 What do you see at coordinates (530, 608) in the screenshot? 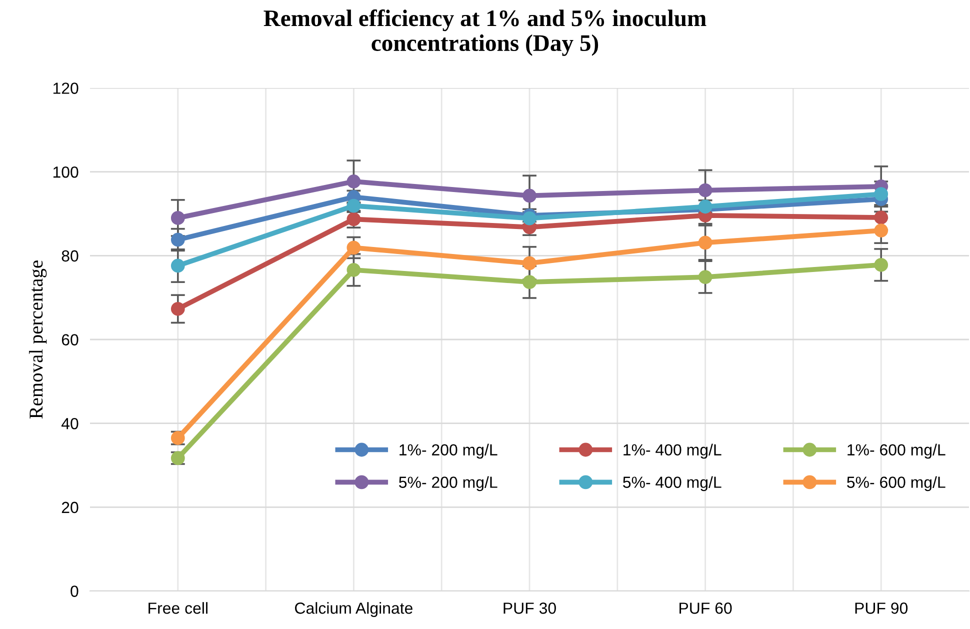
I see `x-tick-label: PUF 30` at bounding box center [530, 608].